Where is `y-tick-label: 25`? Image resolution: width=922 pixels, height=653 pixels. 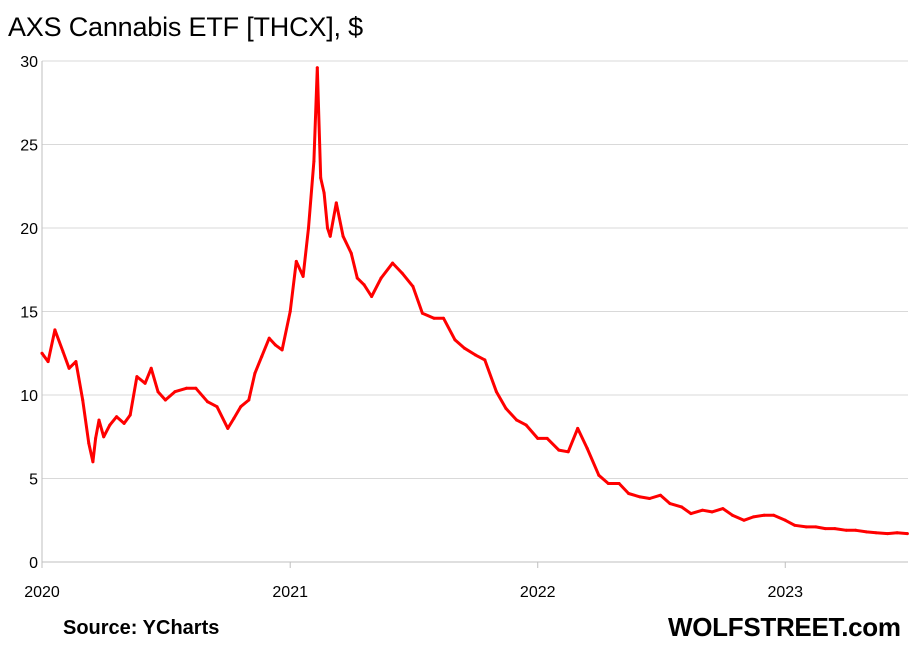
y-tick-label: 25 is located at coordinates (29, 146).